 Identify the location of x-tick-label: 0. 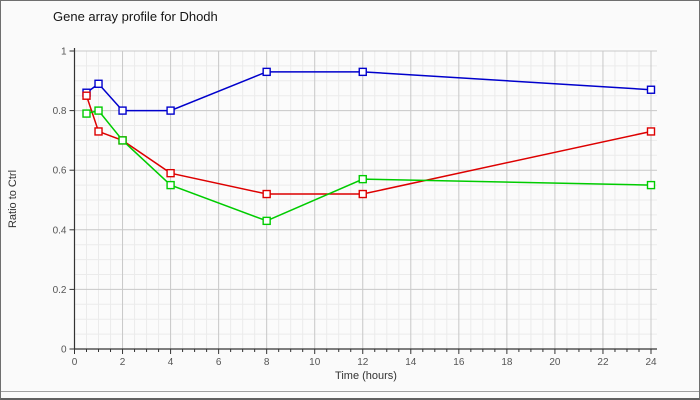
(75, 362).